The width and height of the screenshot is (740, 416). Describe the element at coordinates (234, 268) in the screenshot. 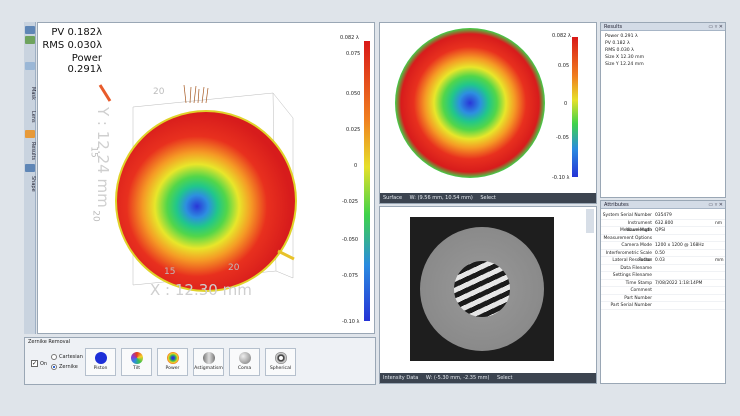

I see `x-tick-2: 20` at that location.